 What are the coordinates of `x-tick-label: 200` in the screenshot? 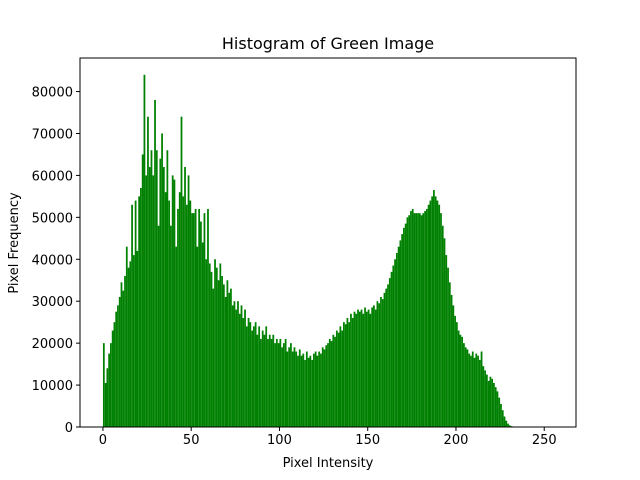 It's located at (456, 440).